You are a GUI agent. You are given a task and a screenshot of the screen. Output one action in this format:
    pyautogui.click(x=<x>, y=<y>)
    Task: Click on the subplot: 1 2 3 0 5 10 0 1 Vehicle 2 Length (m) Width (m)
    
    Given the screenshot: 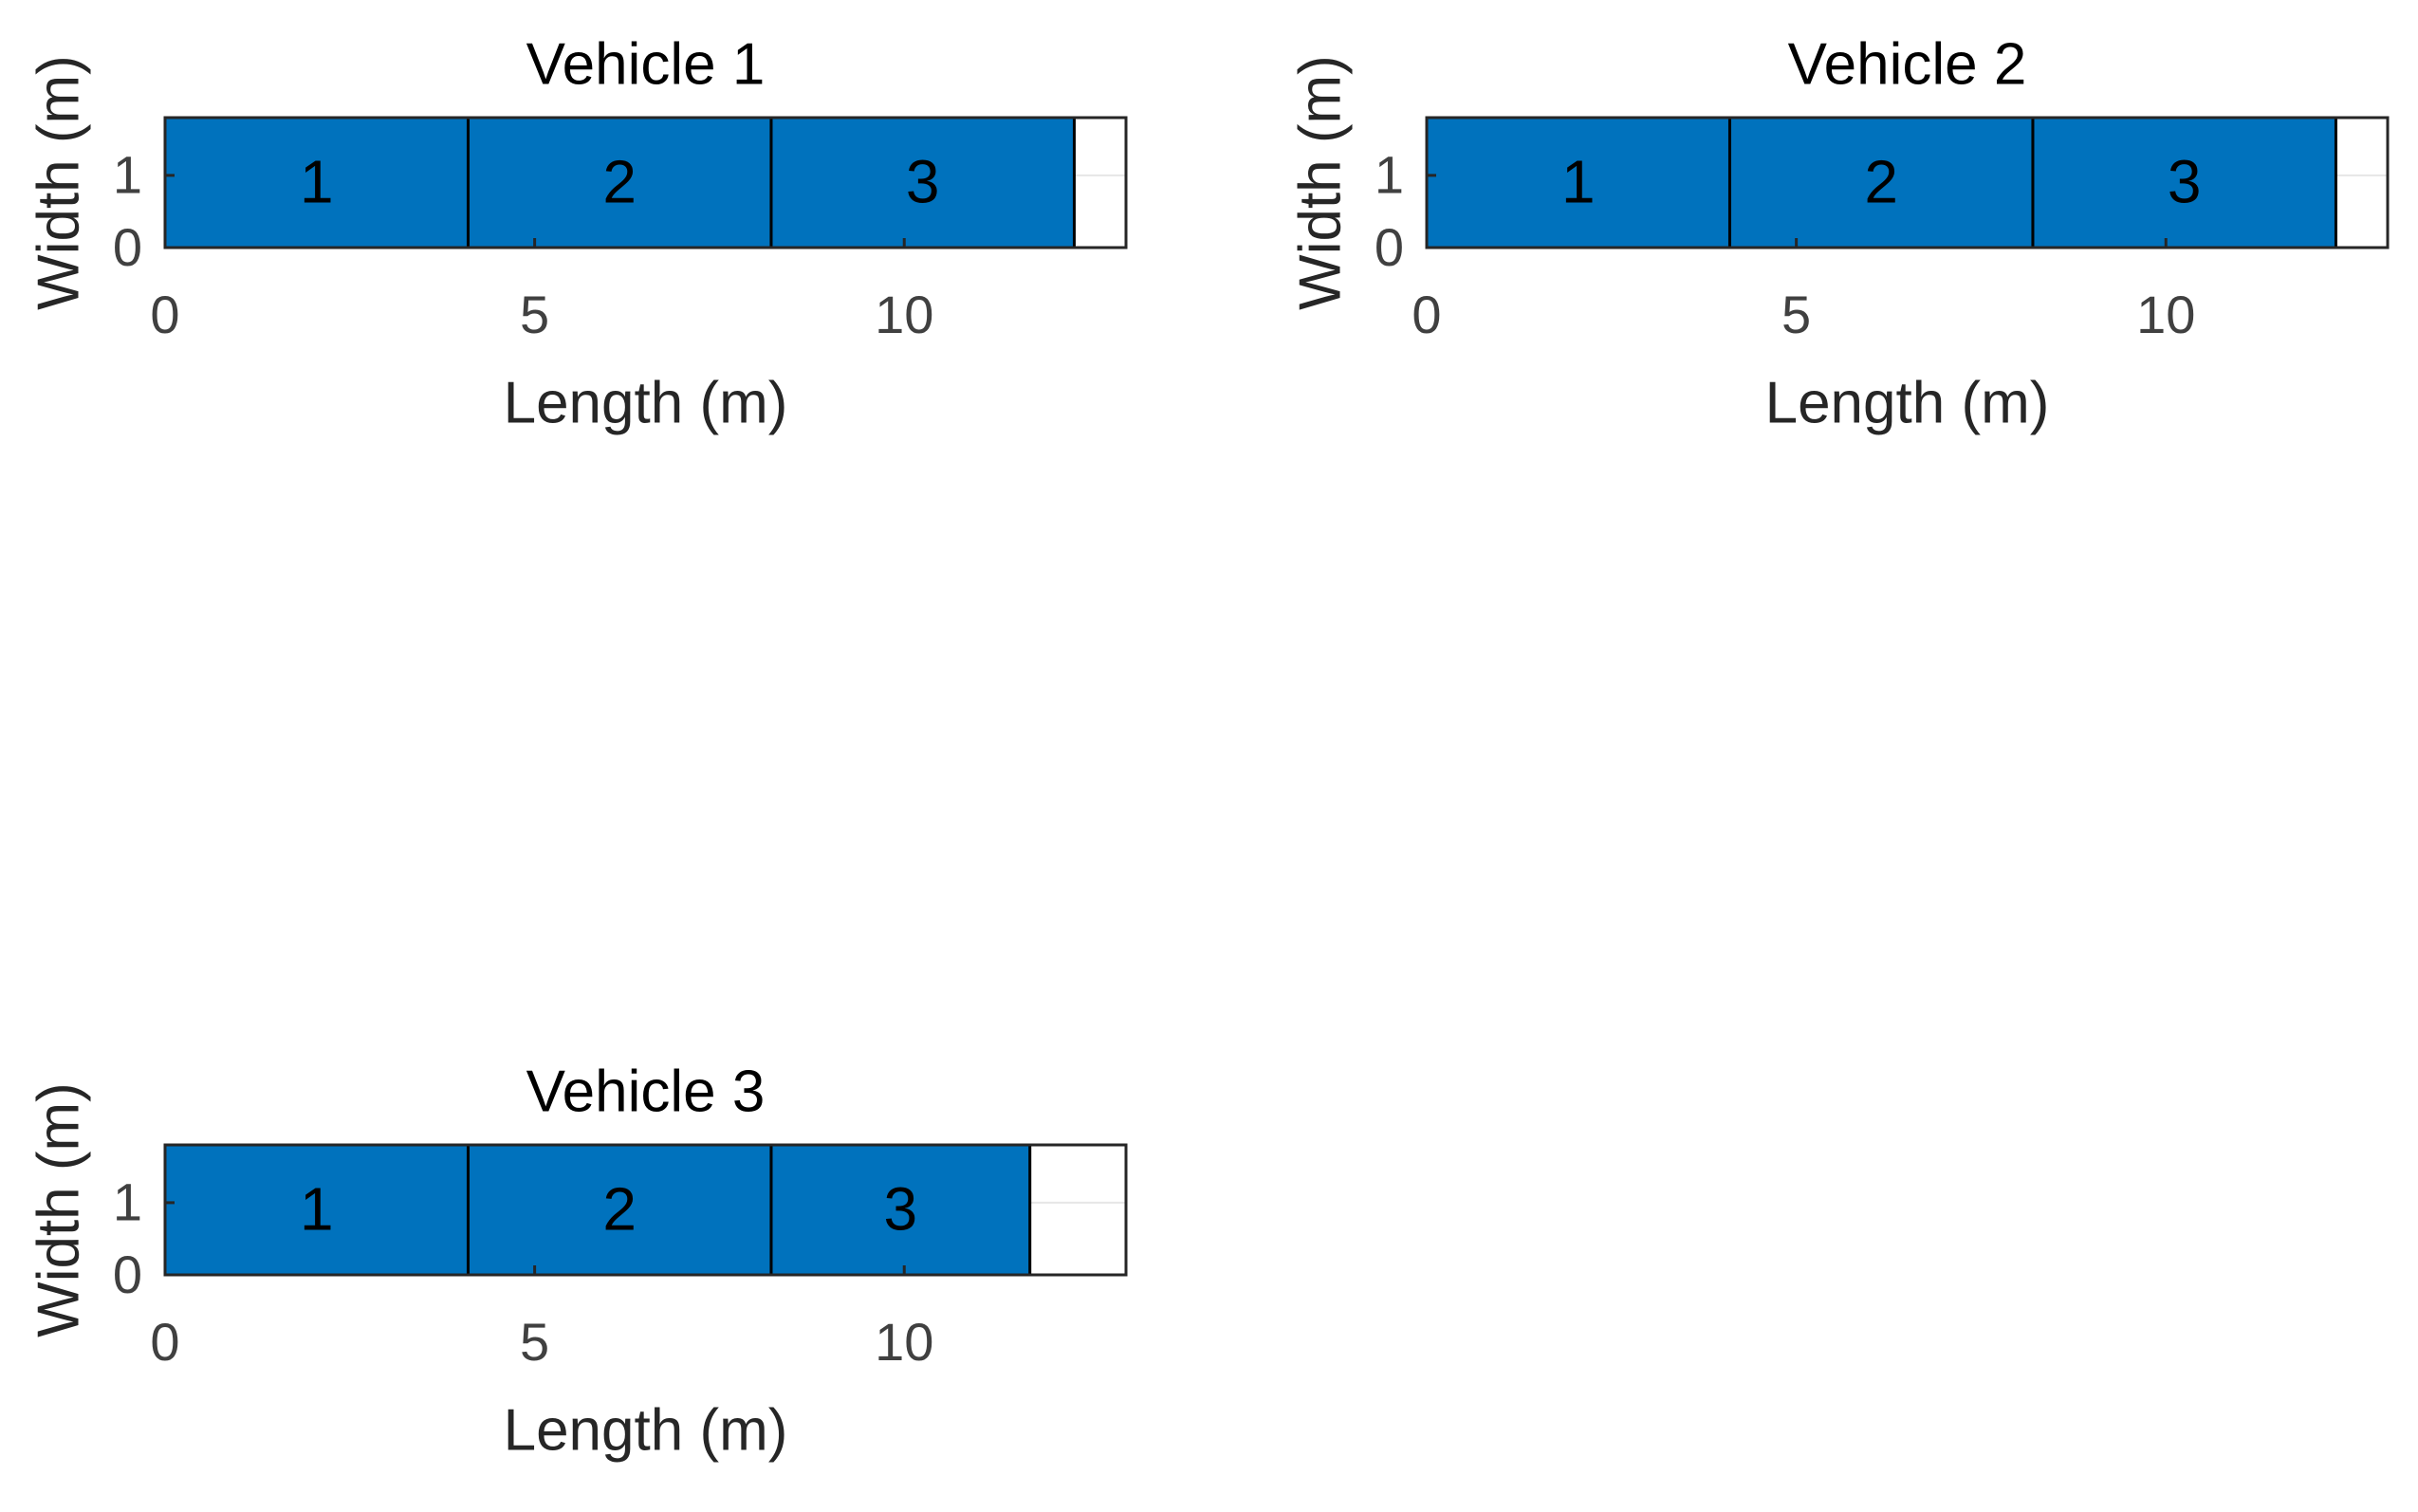 What is the action you would take?
    pyautogui.click(x=1838, y=233)
    